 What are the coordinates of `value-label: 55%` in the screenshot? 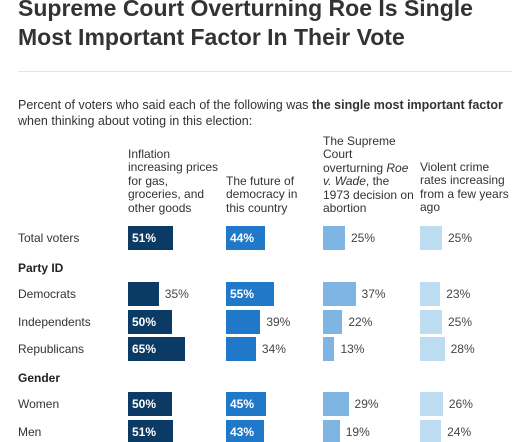 It's located at (242, 294).